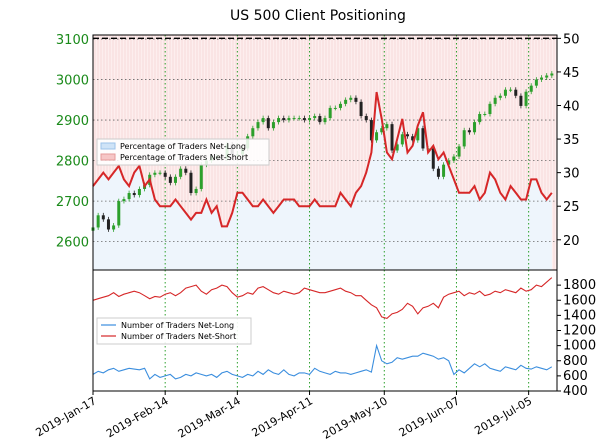  What do you see at coordinates (571, 73) in the screenshot?
I see `right-axis-tick-label: 45` at bounding box center [571, 73].